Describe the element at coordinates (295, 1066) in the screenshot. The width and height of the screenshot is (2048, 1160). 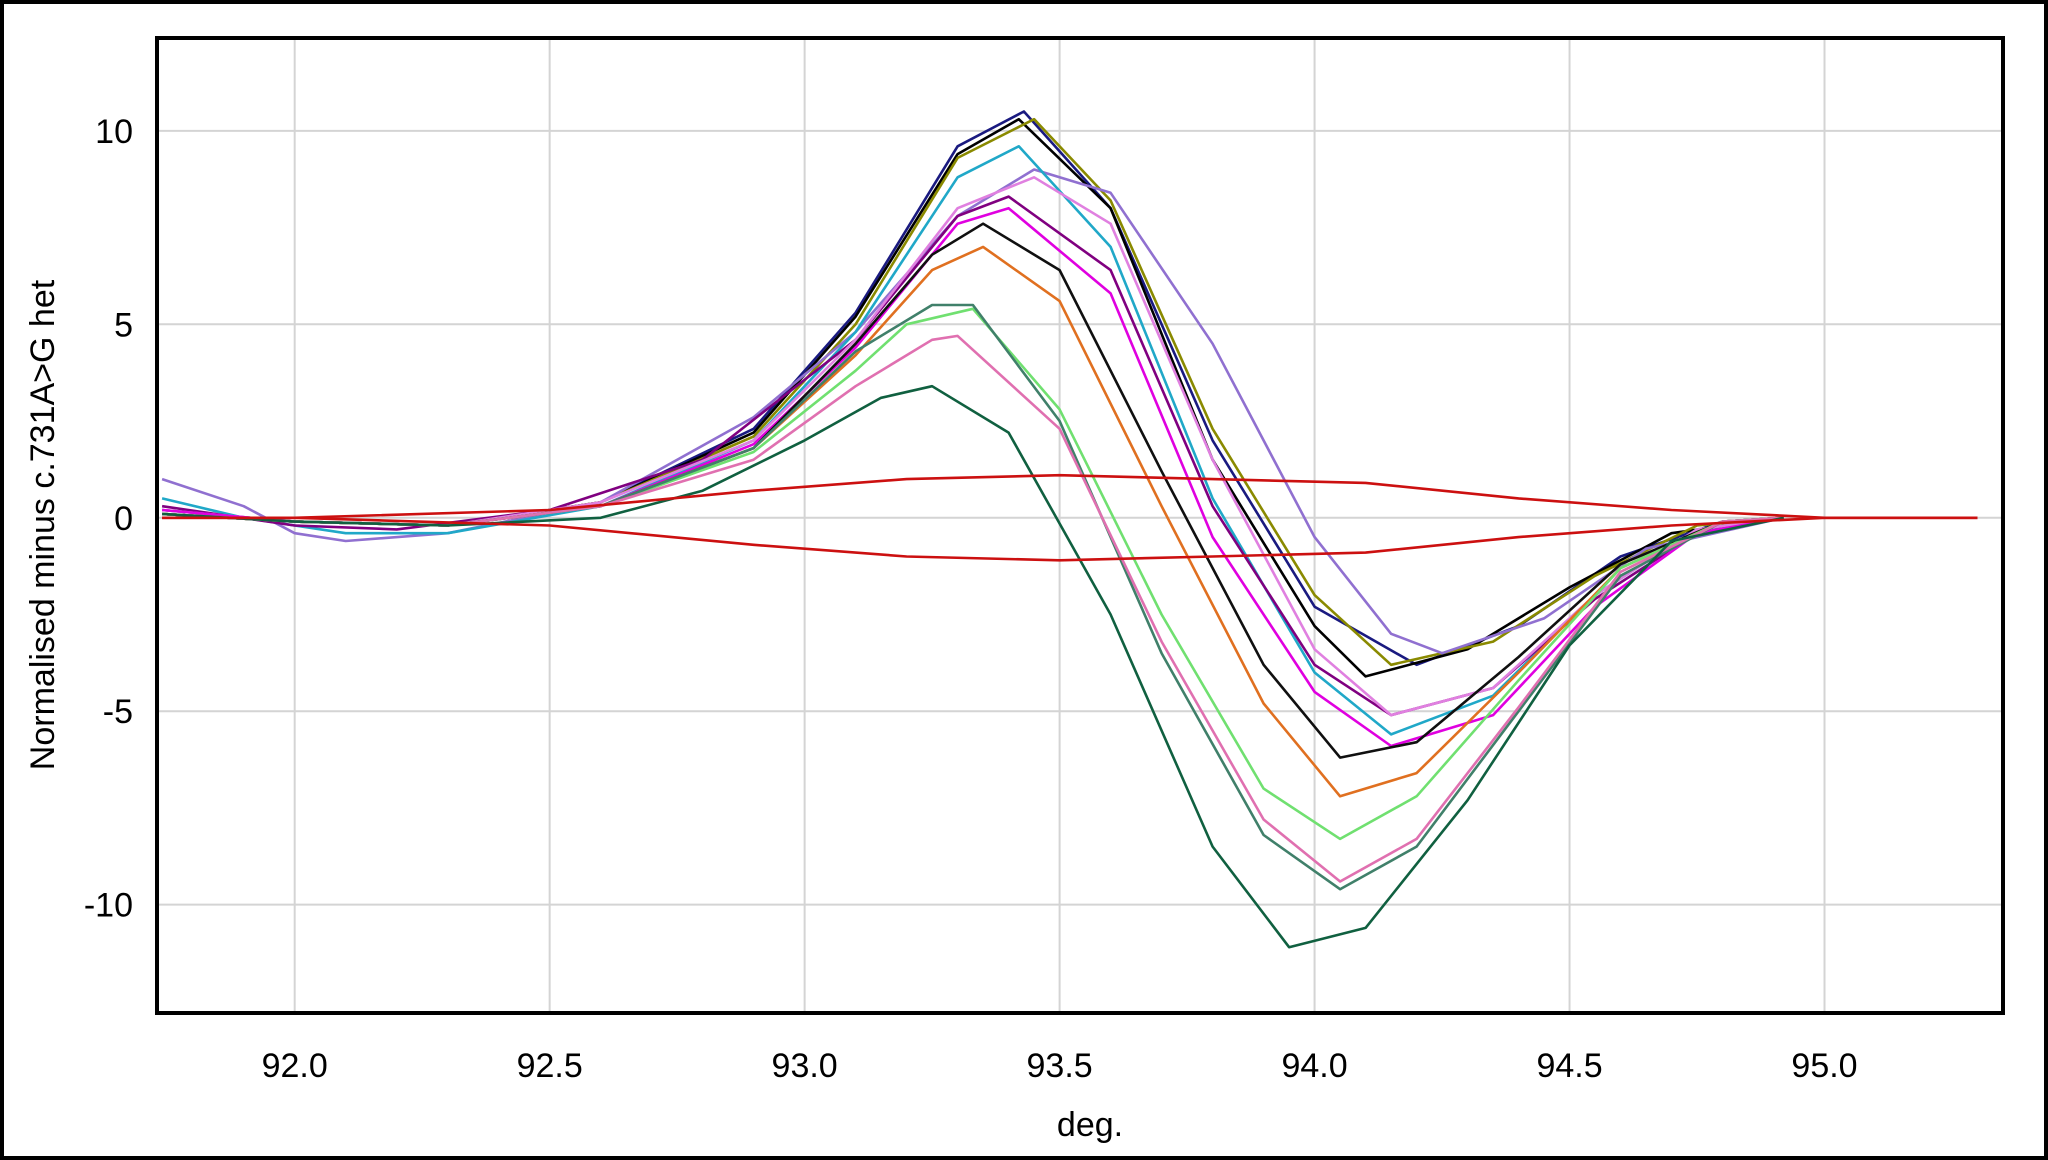
I see `x-tick-label: 92.0` at that location.